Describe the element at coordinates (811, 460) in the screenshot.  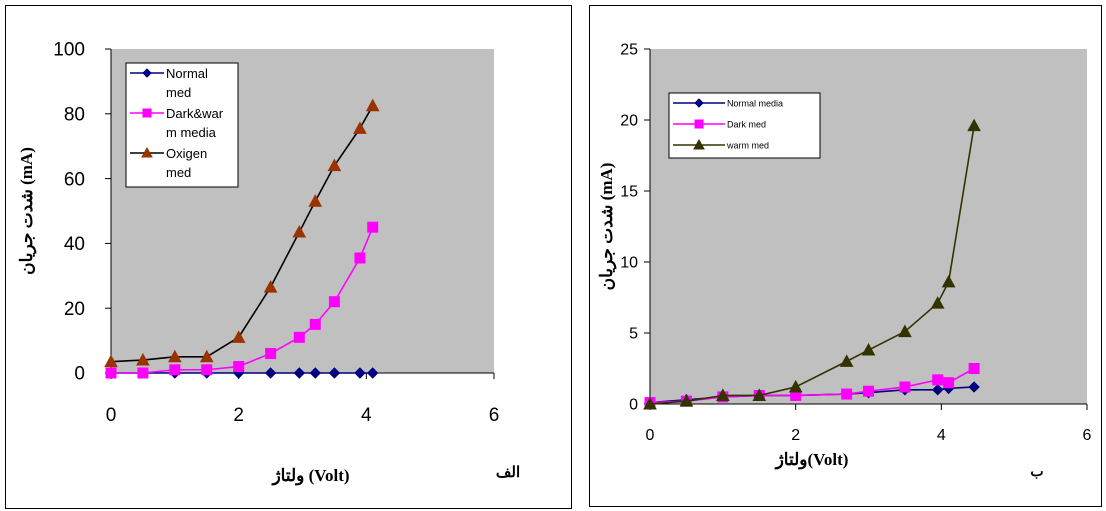
I see `x-axis-label: ولتاژ(Volt)` at that location.